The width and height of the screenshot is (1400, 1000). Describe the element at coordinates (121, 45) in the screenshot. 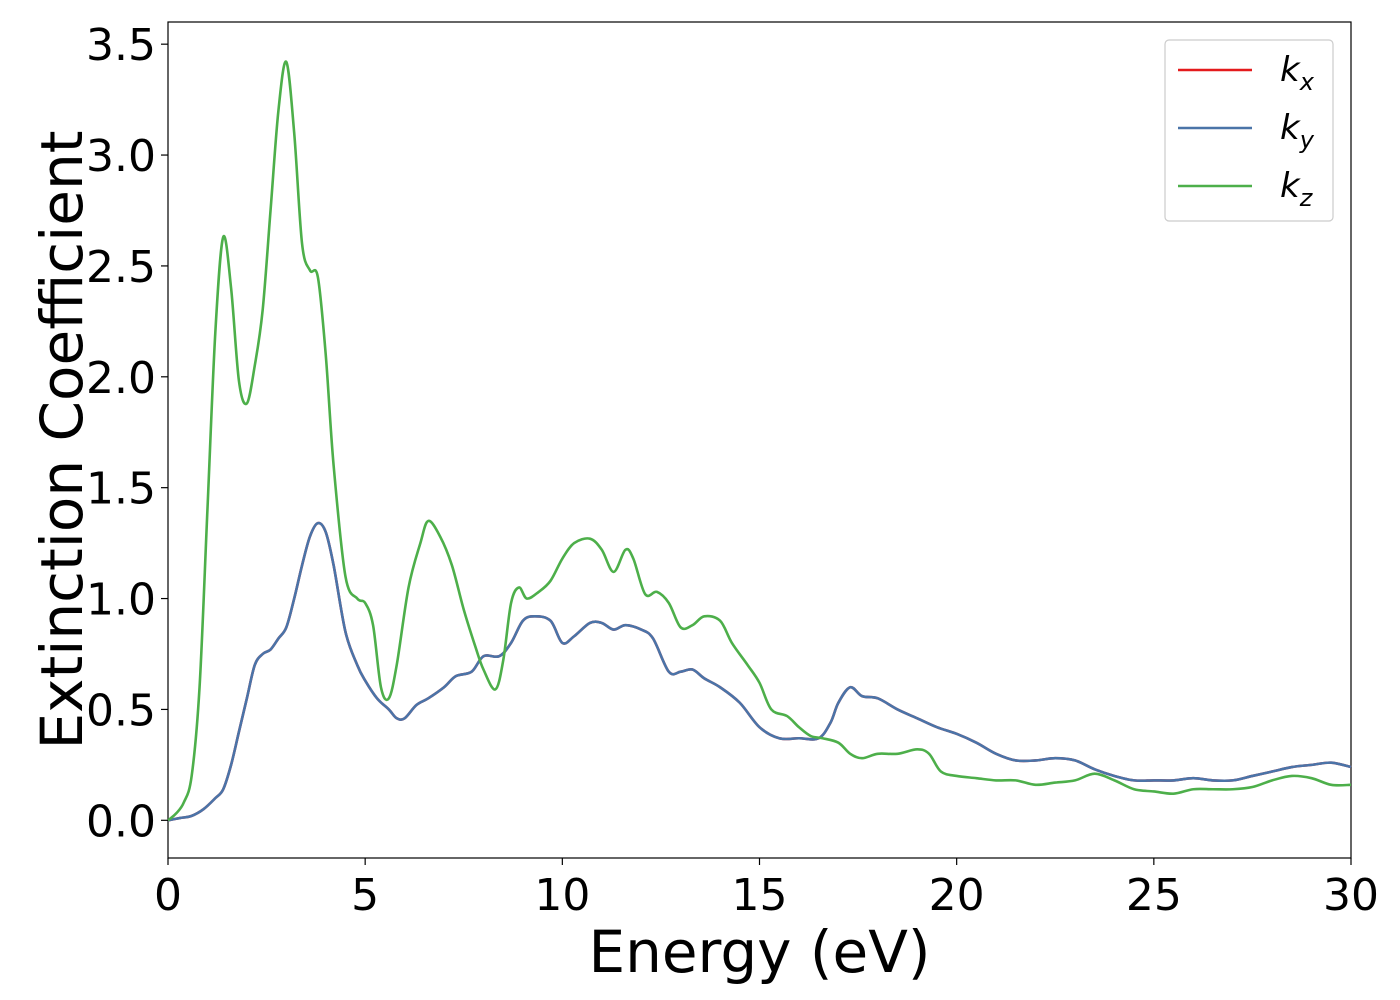

I see `y-tick-label: 3.5` at that location.